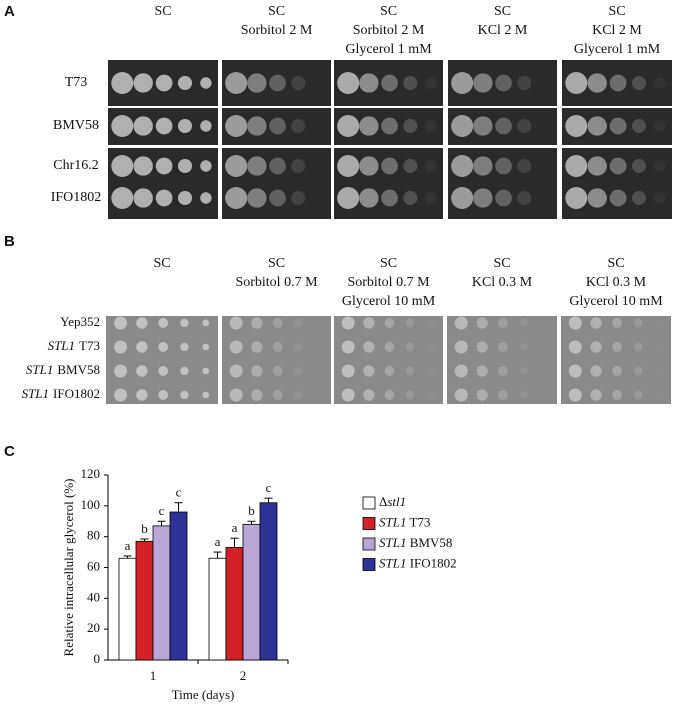 The image size is (680, 706). What do you see at coordinates (80, 321) in the screenshot?
I see `row-label: Yep352` at bounding box center [80, 321].